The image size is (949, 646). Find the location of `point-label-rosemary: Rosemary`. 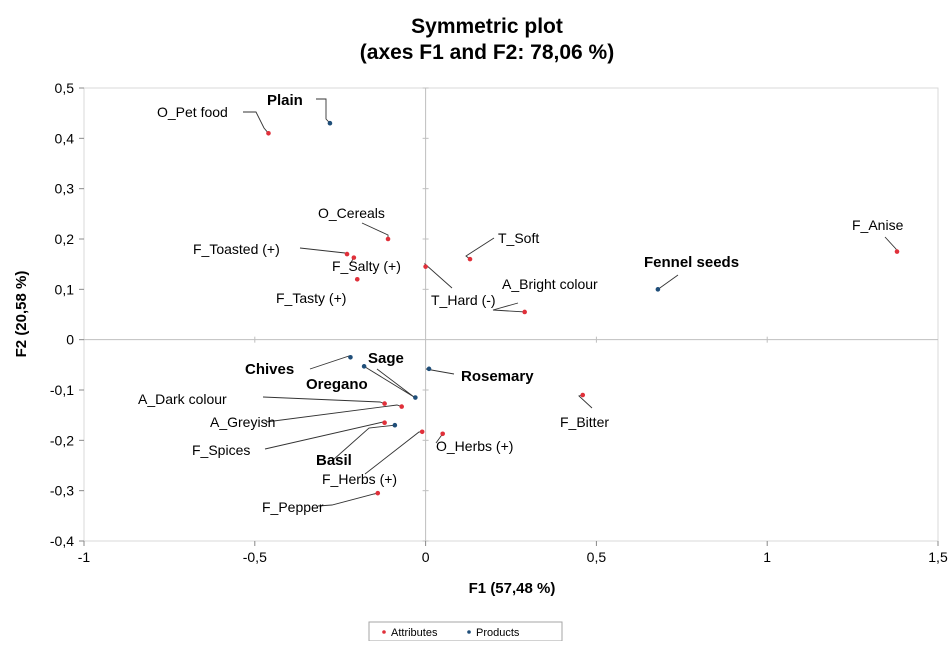

point-label-rosemary: Rosemary is located at coordinates (497, 376).